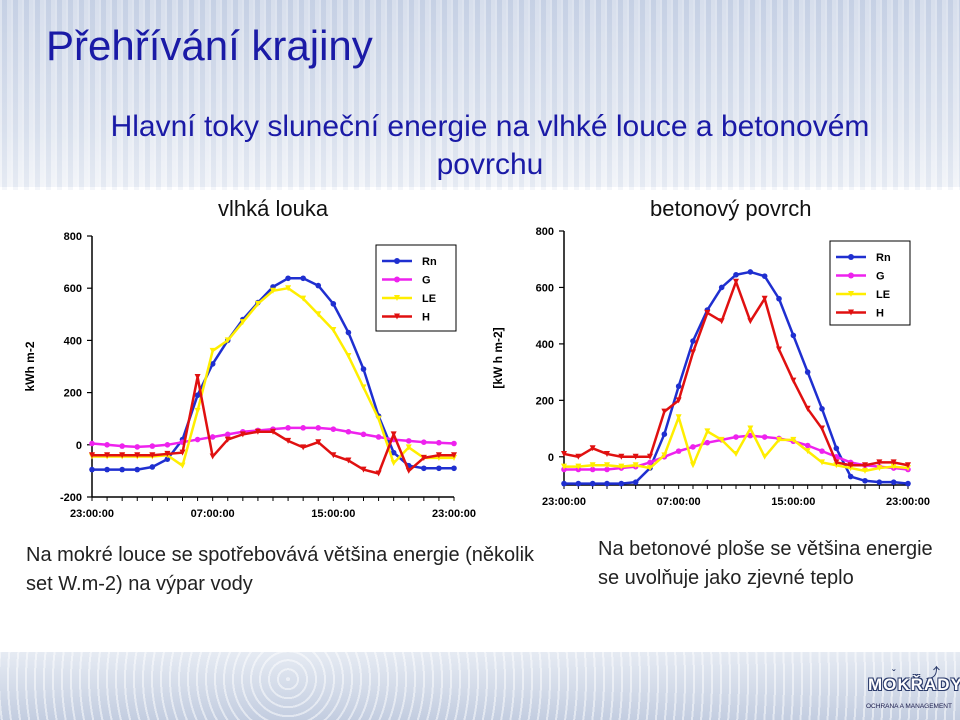  Describe the element at coordinates (914, 684) in the screenshot. I see `logo-name: MOKŘADY` at that location.